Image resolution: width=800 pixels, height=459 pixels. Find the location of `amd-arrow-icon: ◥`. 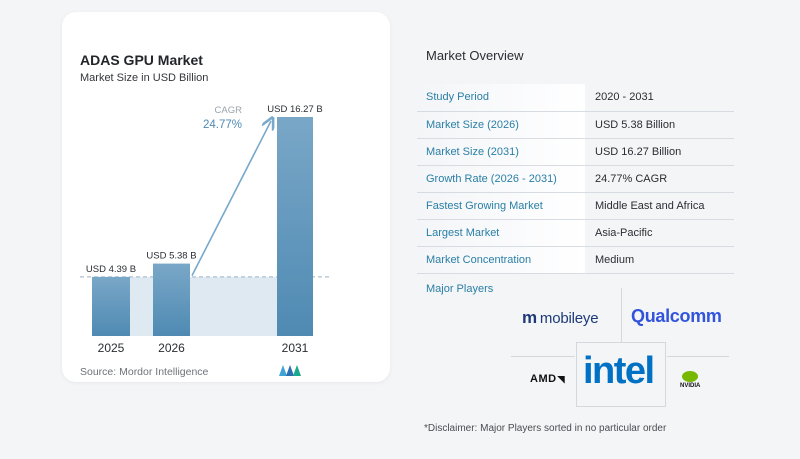

amd-arrow-icon: ◥ is located at coordinates (561, 378).